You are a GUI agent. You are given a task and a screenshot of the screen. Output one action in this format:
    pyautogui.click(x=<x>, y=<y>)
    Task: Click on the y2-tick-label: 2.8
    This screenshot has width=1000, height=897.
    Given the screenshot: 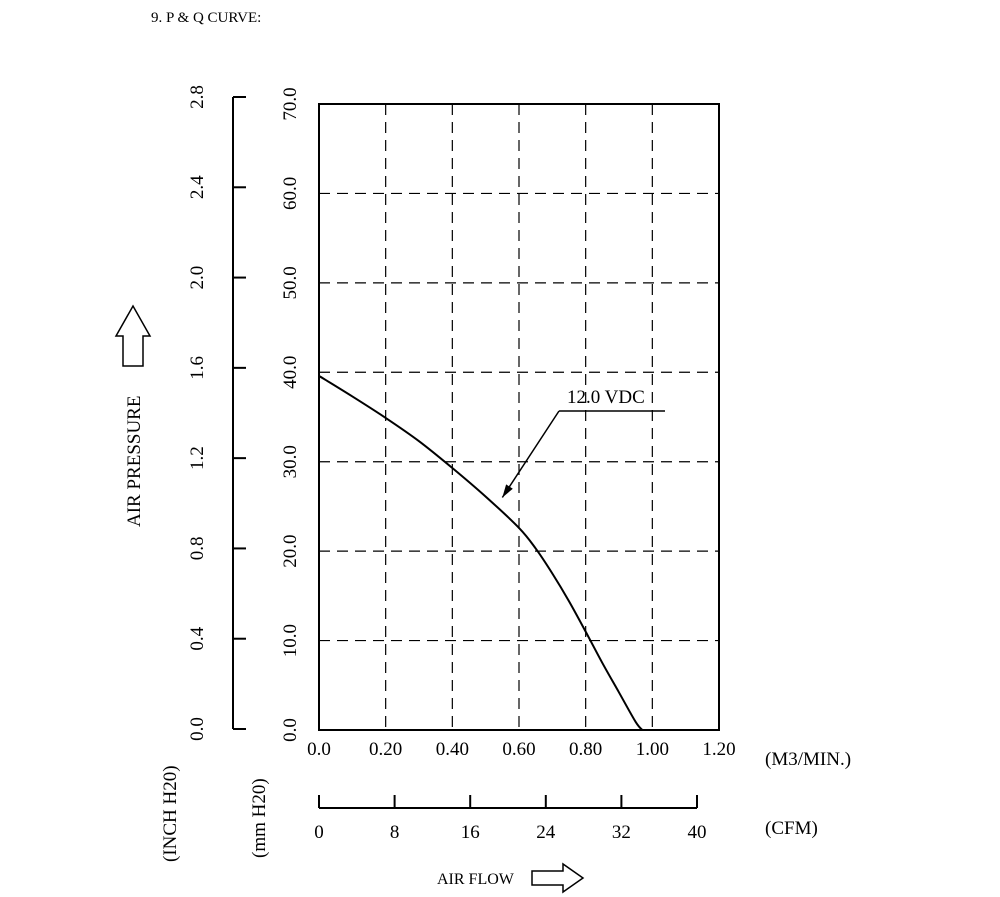 What is the action you would take?
    pyautogui.click(x=197, y=97)
    